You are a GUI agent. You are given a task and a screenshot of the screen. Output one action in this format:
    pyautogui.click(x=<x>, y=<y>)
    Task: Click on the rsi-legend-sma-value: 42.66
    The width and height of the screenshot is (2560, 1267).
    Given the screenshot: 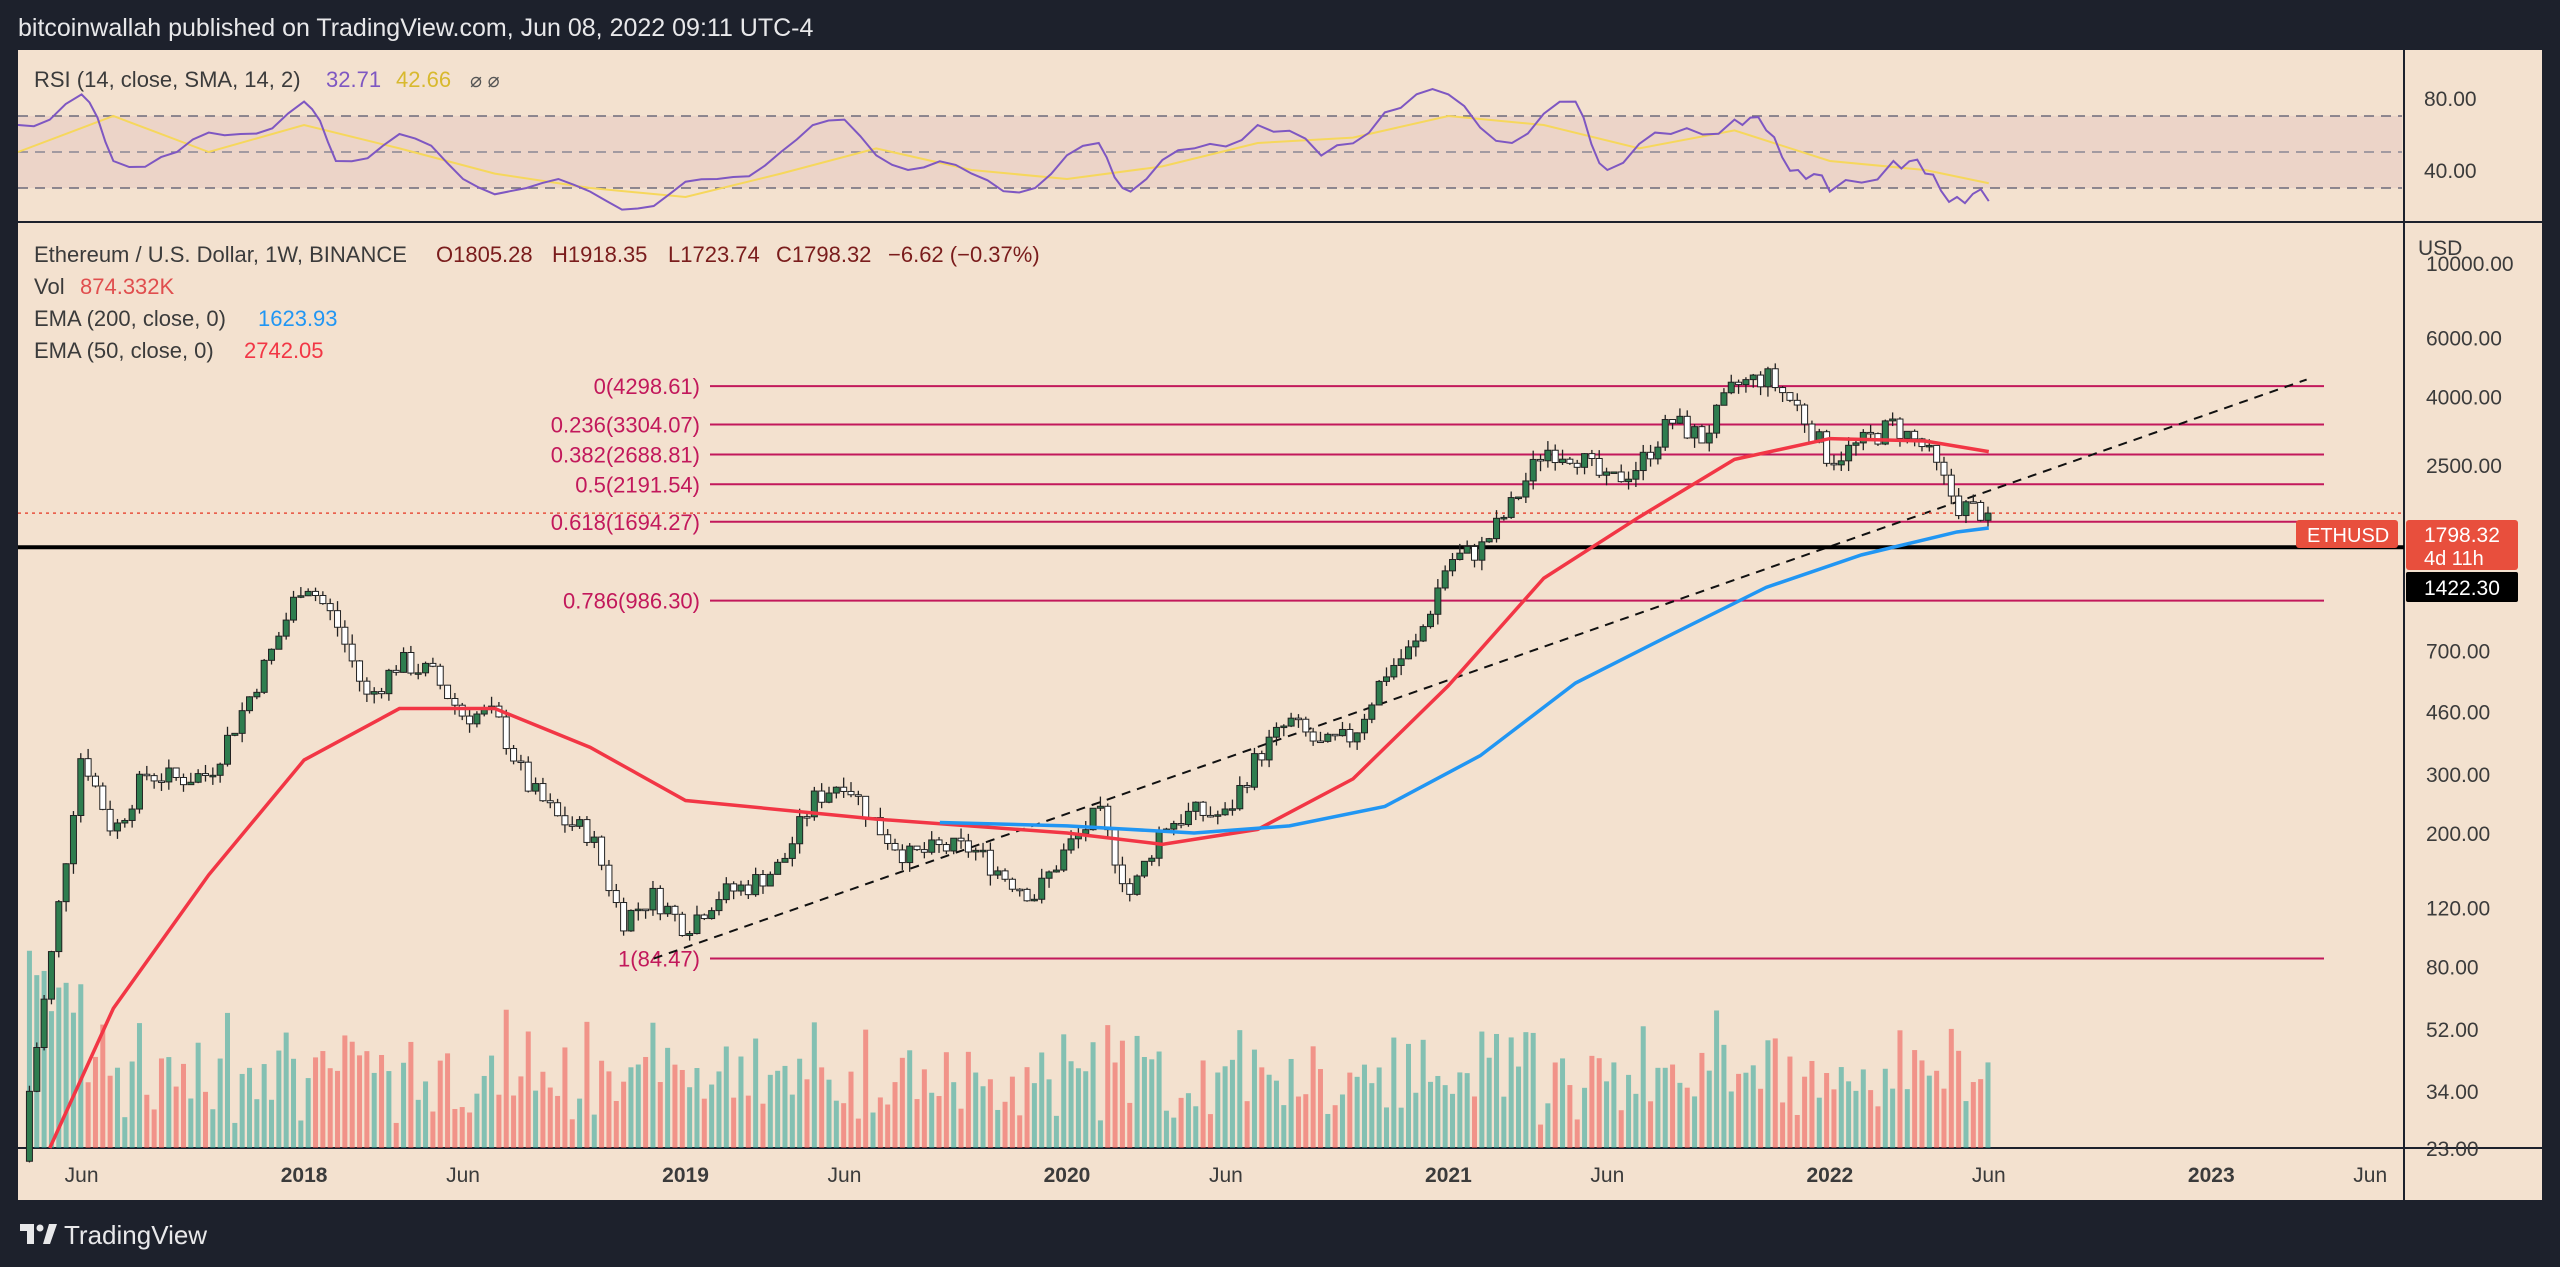 What is the action you would take?
    pyautogui.click(x=423, y=79)
    